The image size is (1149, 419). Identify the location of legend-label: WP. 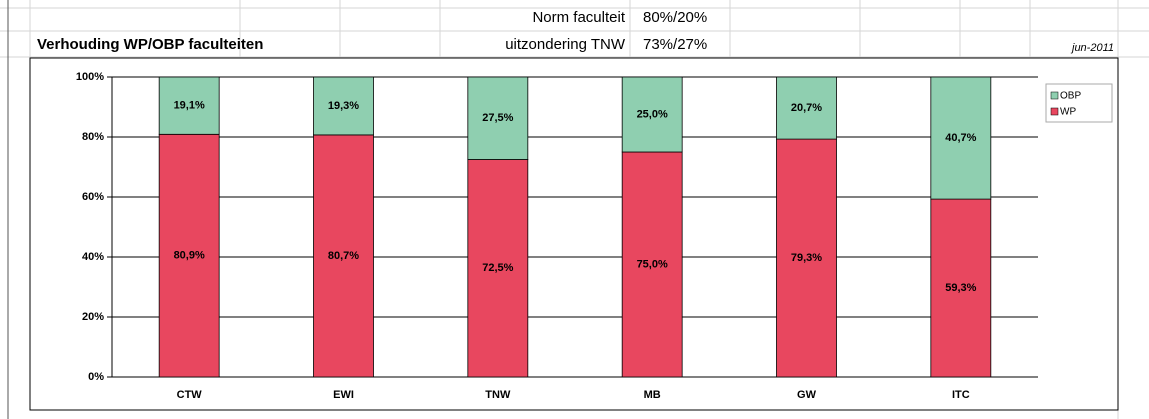
(1068, 112).